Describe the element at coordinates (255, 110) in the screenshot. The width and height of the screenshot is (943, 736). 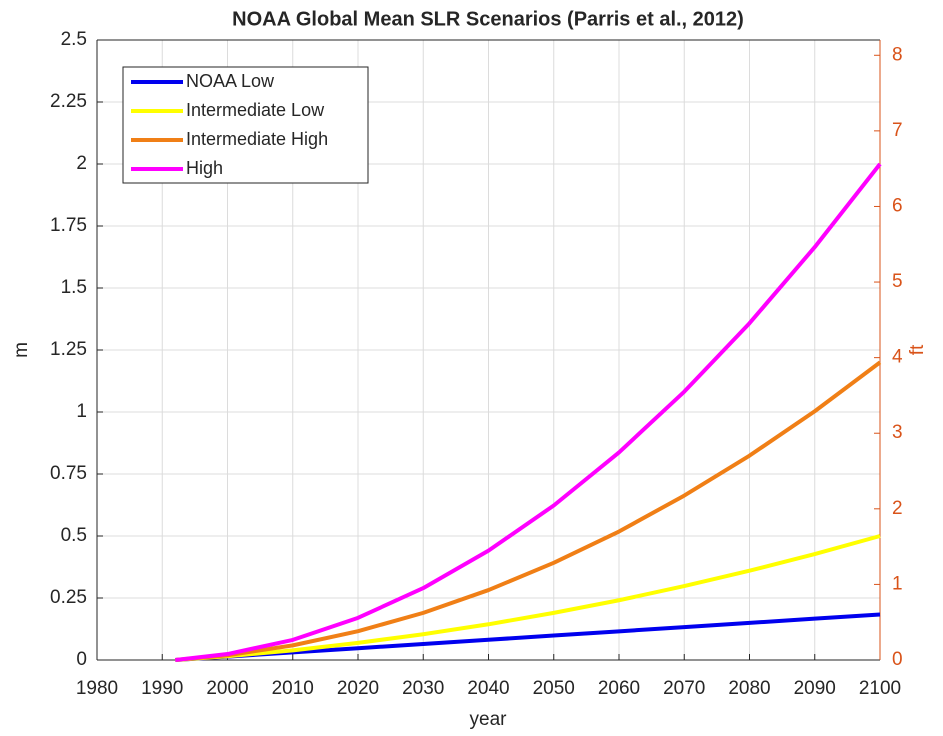
I see `legend-label: Intermediate Low` at that location.